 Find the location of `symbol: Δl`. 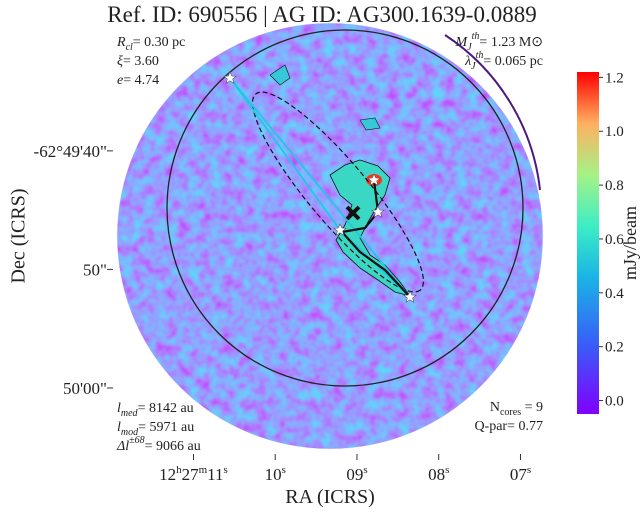

symbol: Δl is located at coordinates (122, 446).